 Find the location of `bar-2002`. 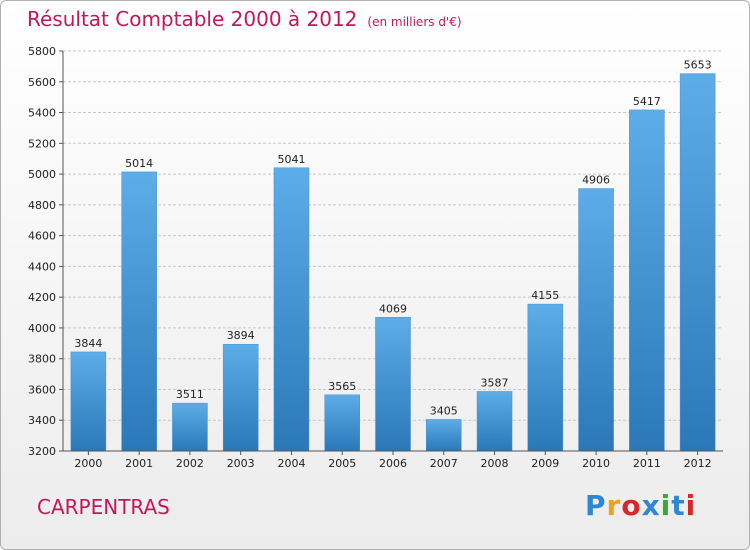

bar-2002 is located at coordinates (190, 427).